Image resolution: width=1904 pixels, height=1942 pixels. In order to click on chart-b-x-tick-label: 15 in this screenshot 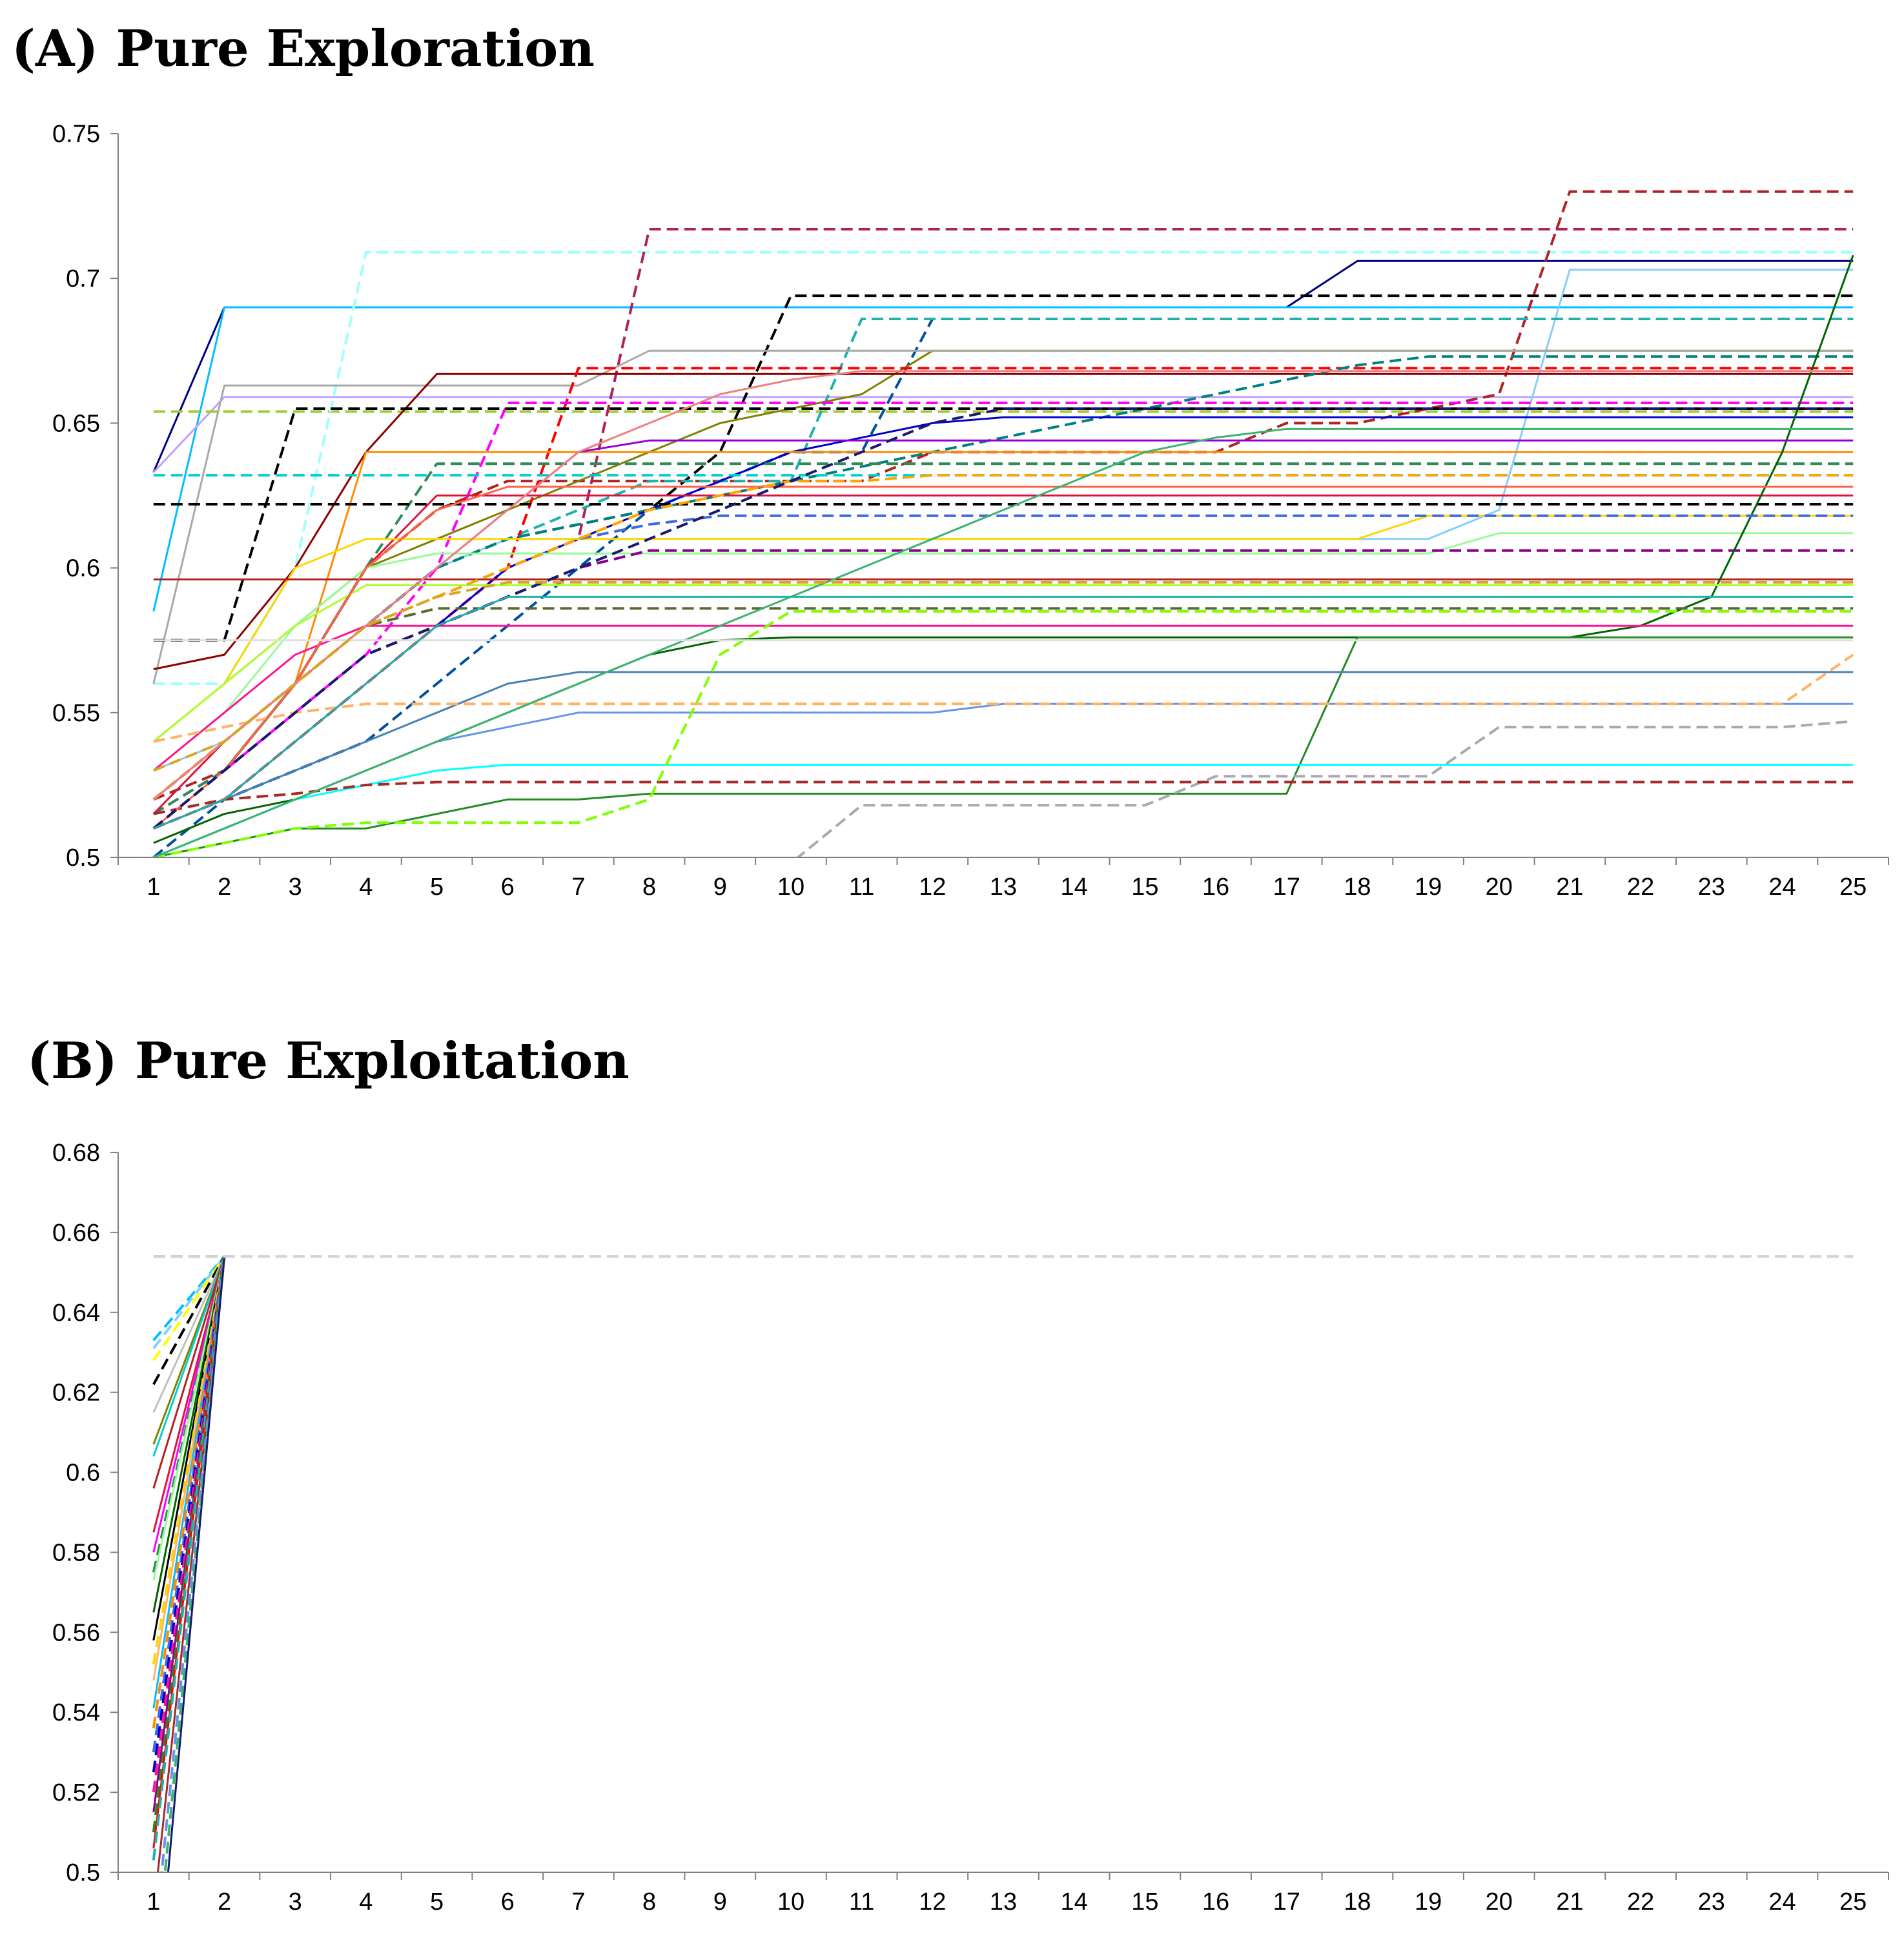, I will do `click(1144, 1902)`.